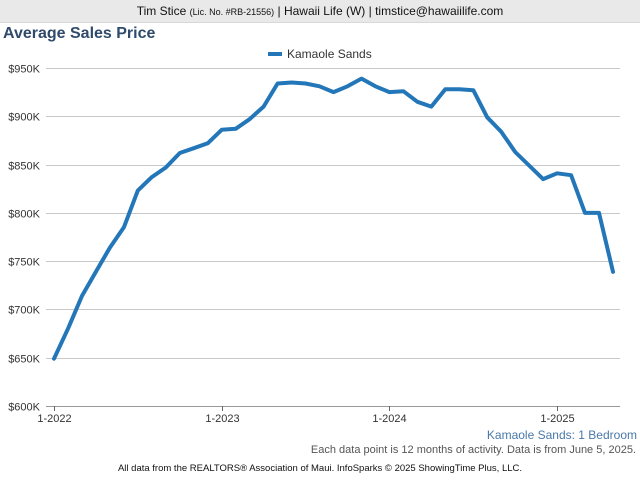  What do you see at coordinates (222, 419) in the screenshot?
I see `x-tick-label: 1-2023` at bounding box center [222, 419].